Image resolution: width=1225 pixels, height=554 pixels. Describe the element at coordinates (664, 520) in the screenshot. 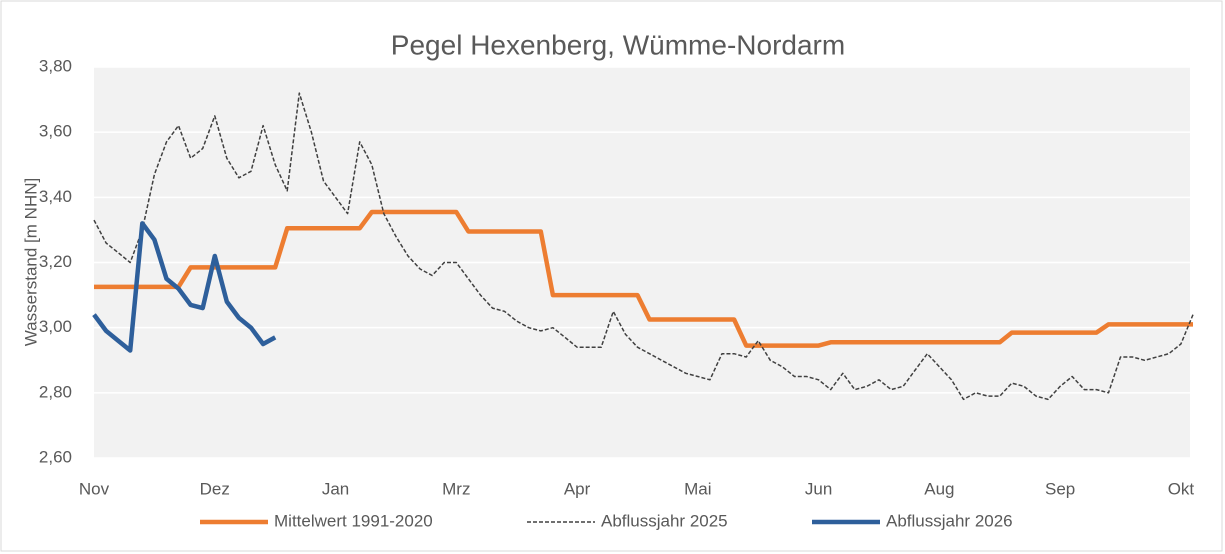

I see `legend-label: Abflussjahr 2025` at that location.